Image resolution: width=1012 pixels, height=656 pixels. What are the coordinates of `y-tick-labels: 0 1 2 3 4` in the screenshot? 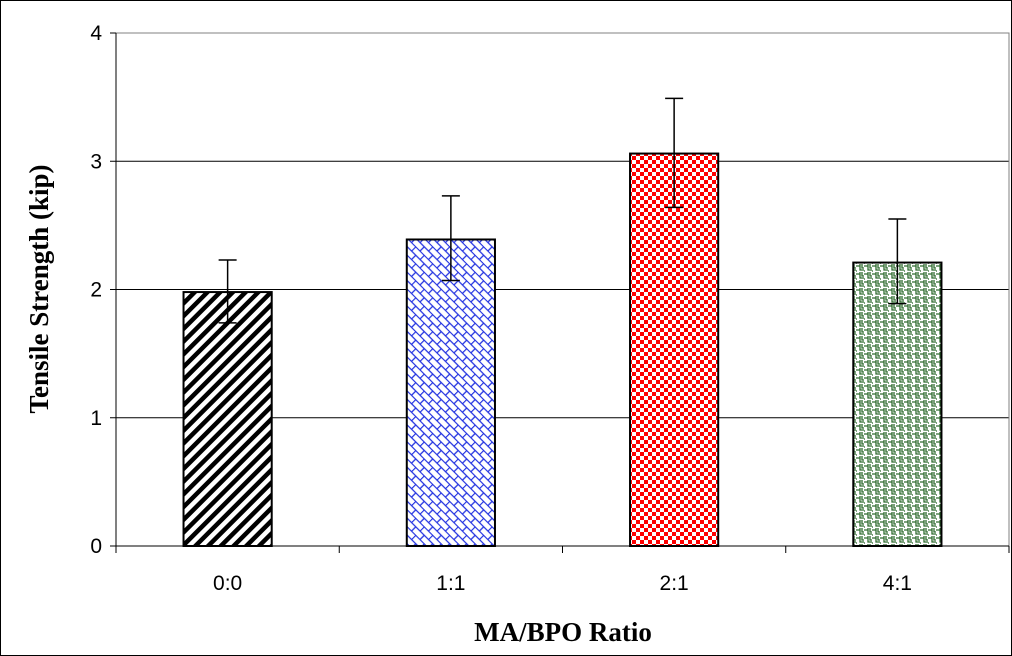 It's located at (96, 290).